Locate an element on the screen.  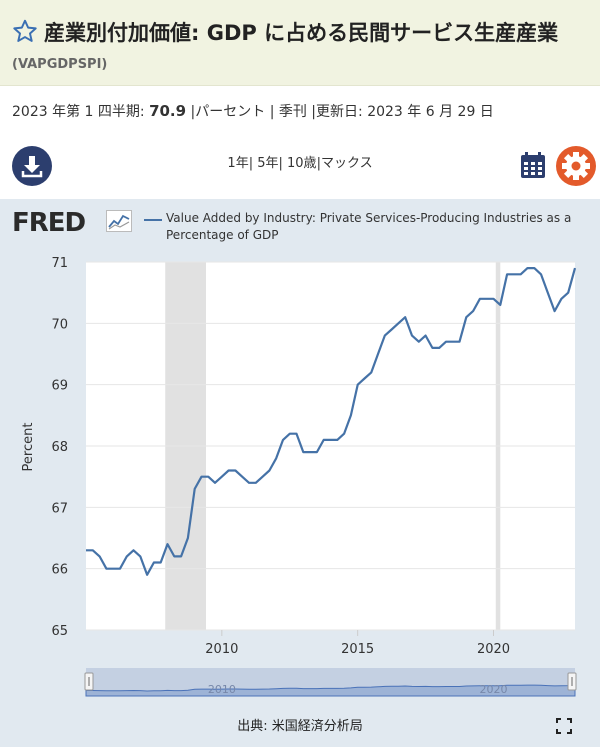
range-10y: 10歳 is located at coordinates (302, 163).